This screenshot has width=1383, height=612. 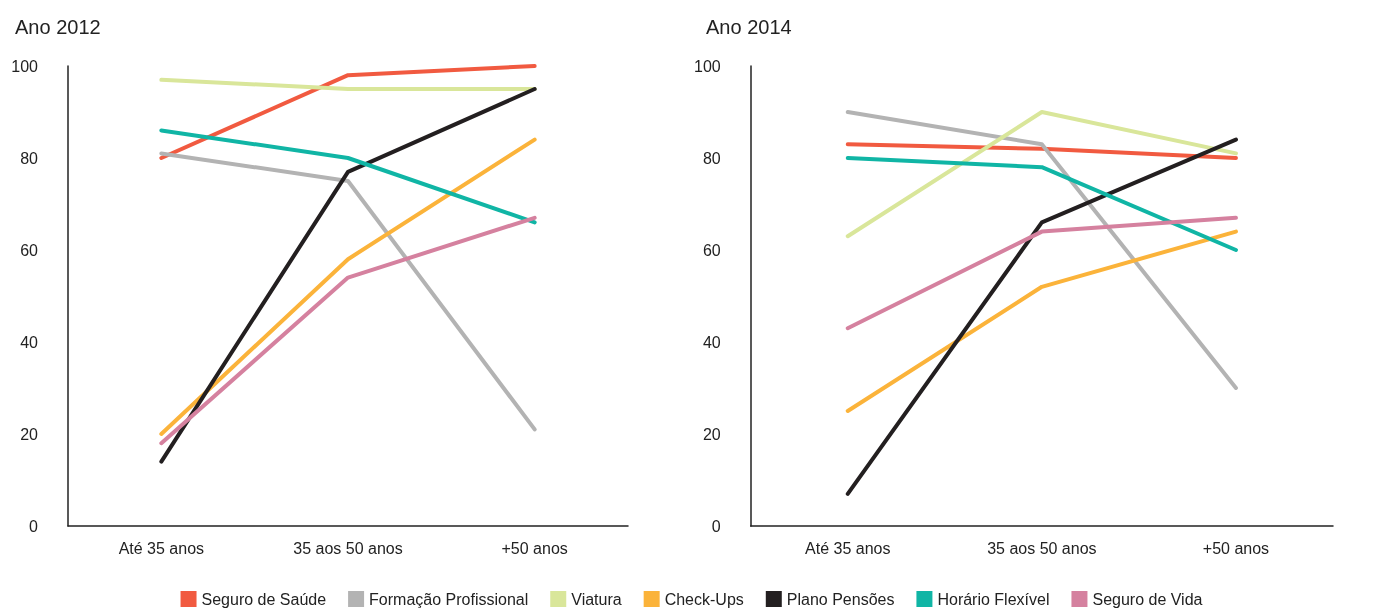 What do you see at coordinates (58, 27) in the screenshot?
I see `chart-title: Ano 2012` at bounding box center [58, 27].